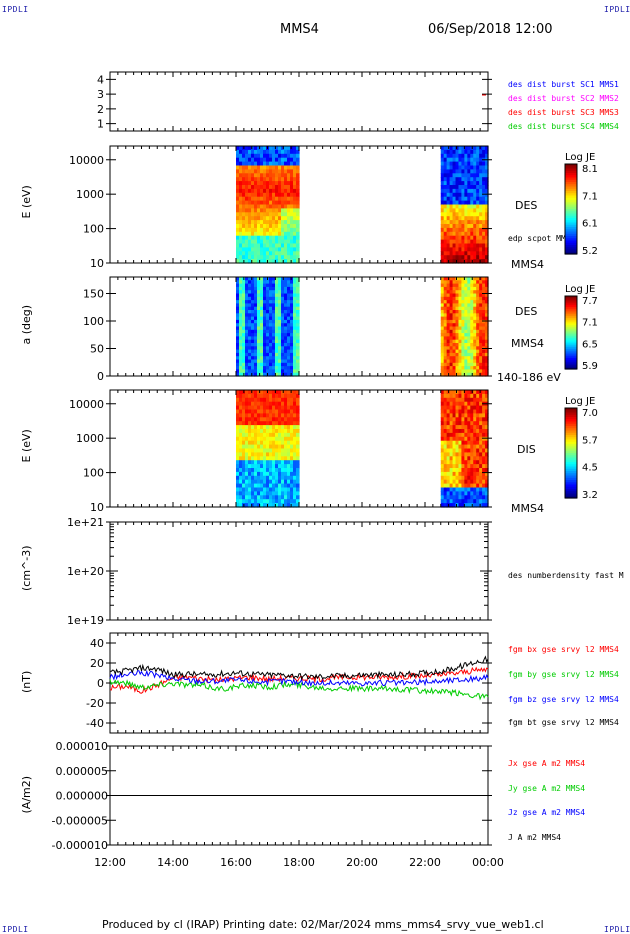 This screenshot has height=934, width=630. What do you see at coordinates (546, 812) in the screenshot?
I see `current-legend-3: Jz gse A m2 MMS4` at bounding box center [546, 812].